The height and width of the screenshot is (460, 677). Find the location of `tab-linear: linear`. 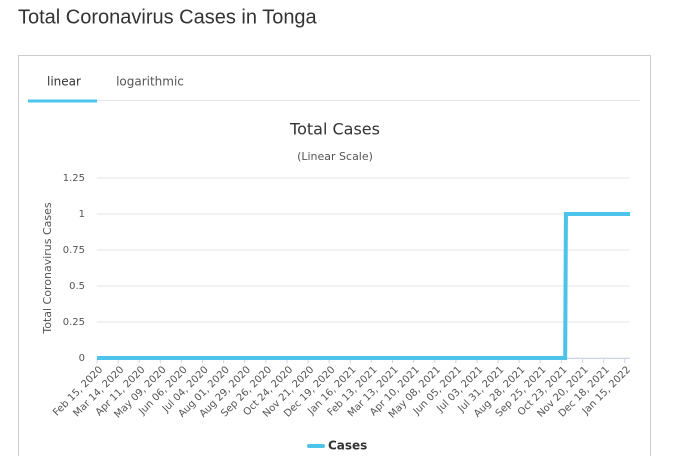

tab-linear: linear is located at coordinates (64, 82).